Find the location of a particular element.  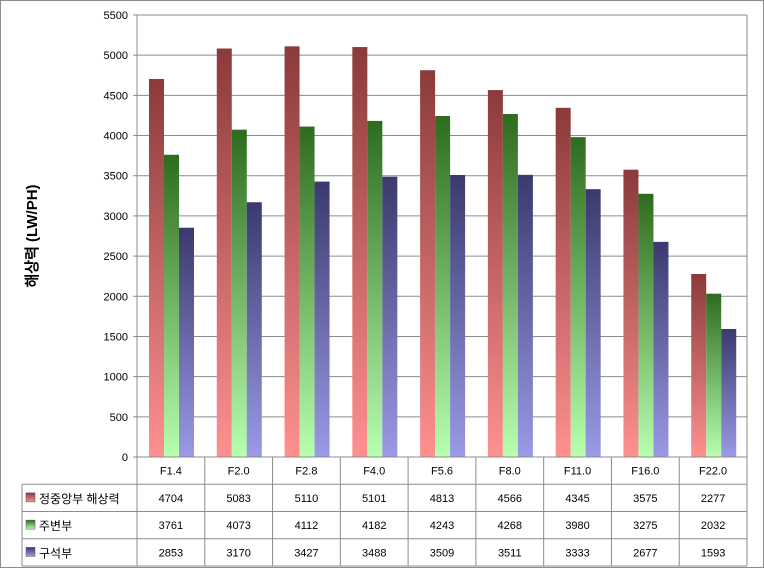

bar-구석부-F8.0 is located at coordinates (525, 316).